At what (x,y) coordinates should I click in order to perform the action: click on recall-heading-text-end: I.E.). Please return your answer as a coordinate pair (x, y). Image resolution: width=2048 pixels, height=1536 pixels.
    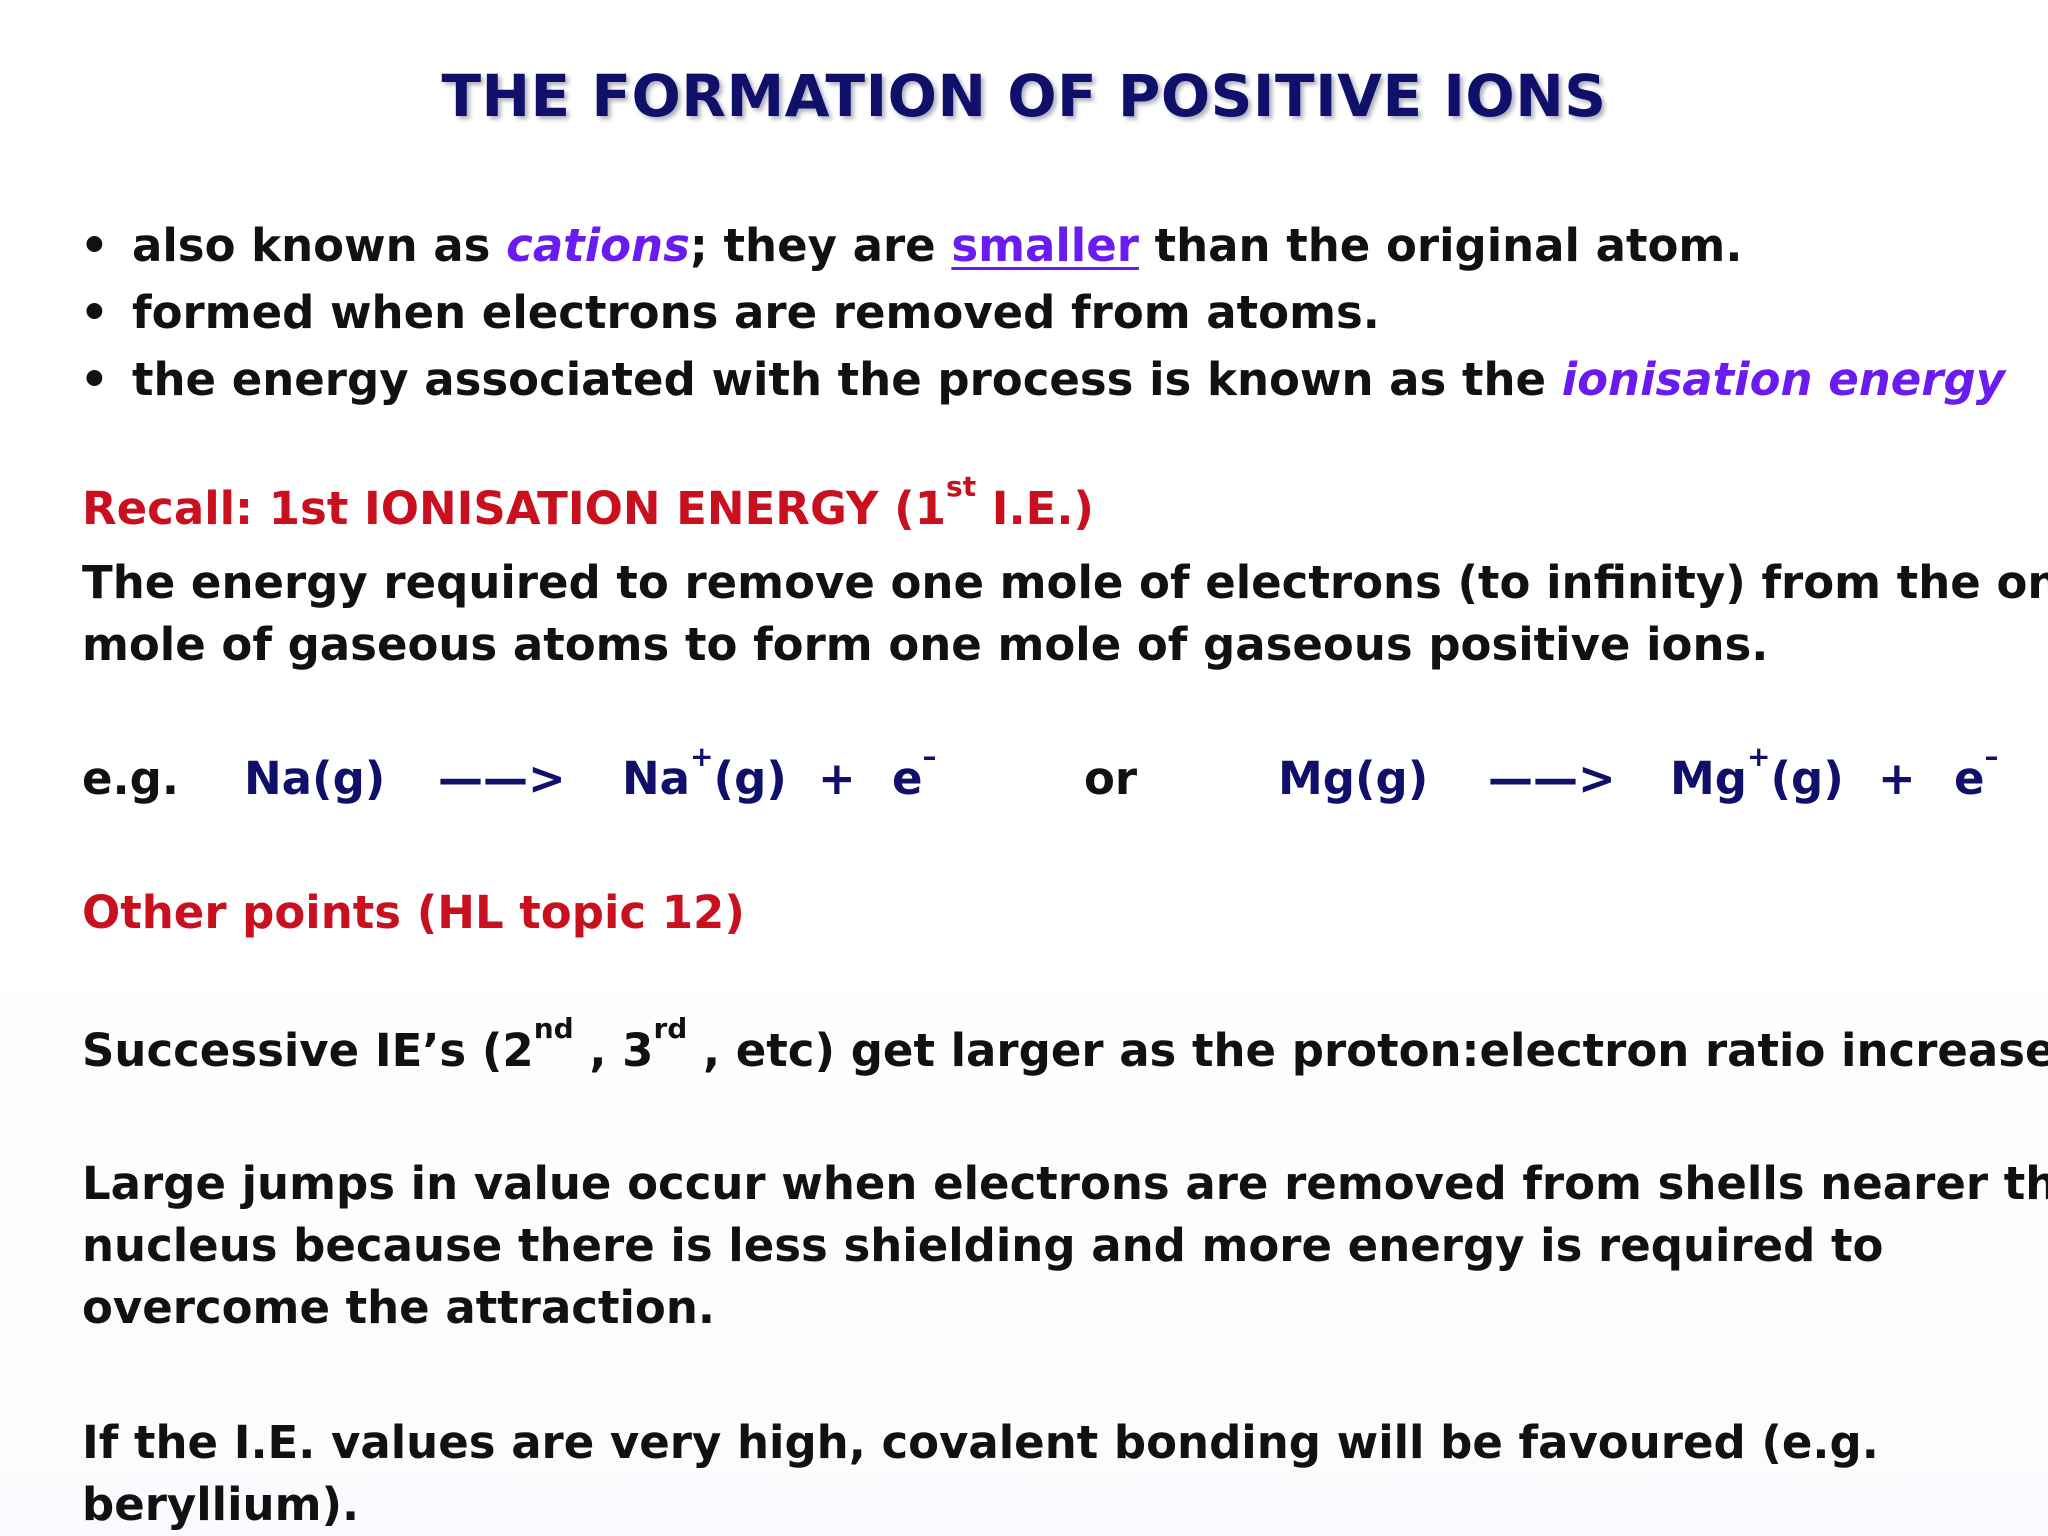
    Looking at the image, I should click on (1035, 508).